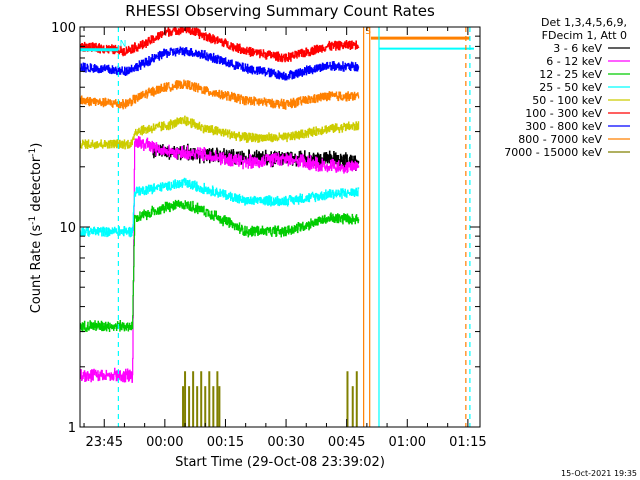 The width and height of the screenshot is (640, 480). Describe the element at coordinates (225, 442) in the screenshot. I see `x-tick-label: 00:15` at that location.